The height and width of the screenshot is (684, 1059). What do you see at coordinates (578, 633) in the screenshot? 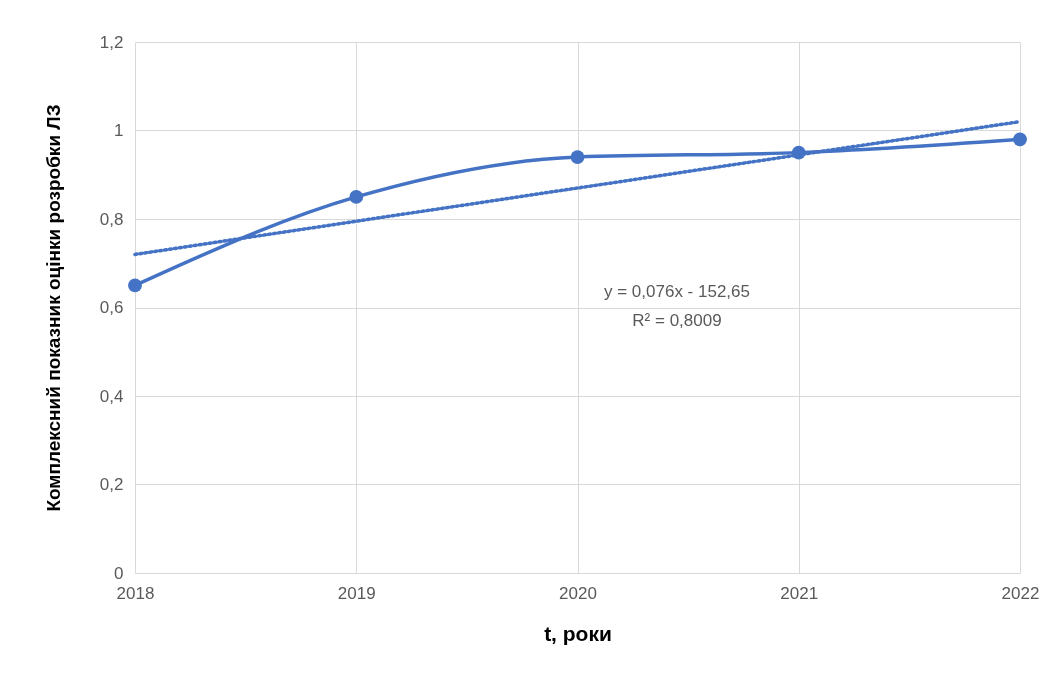
I see `x-axis-title: t, роки` at bounding box center [578, 633].